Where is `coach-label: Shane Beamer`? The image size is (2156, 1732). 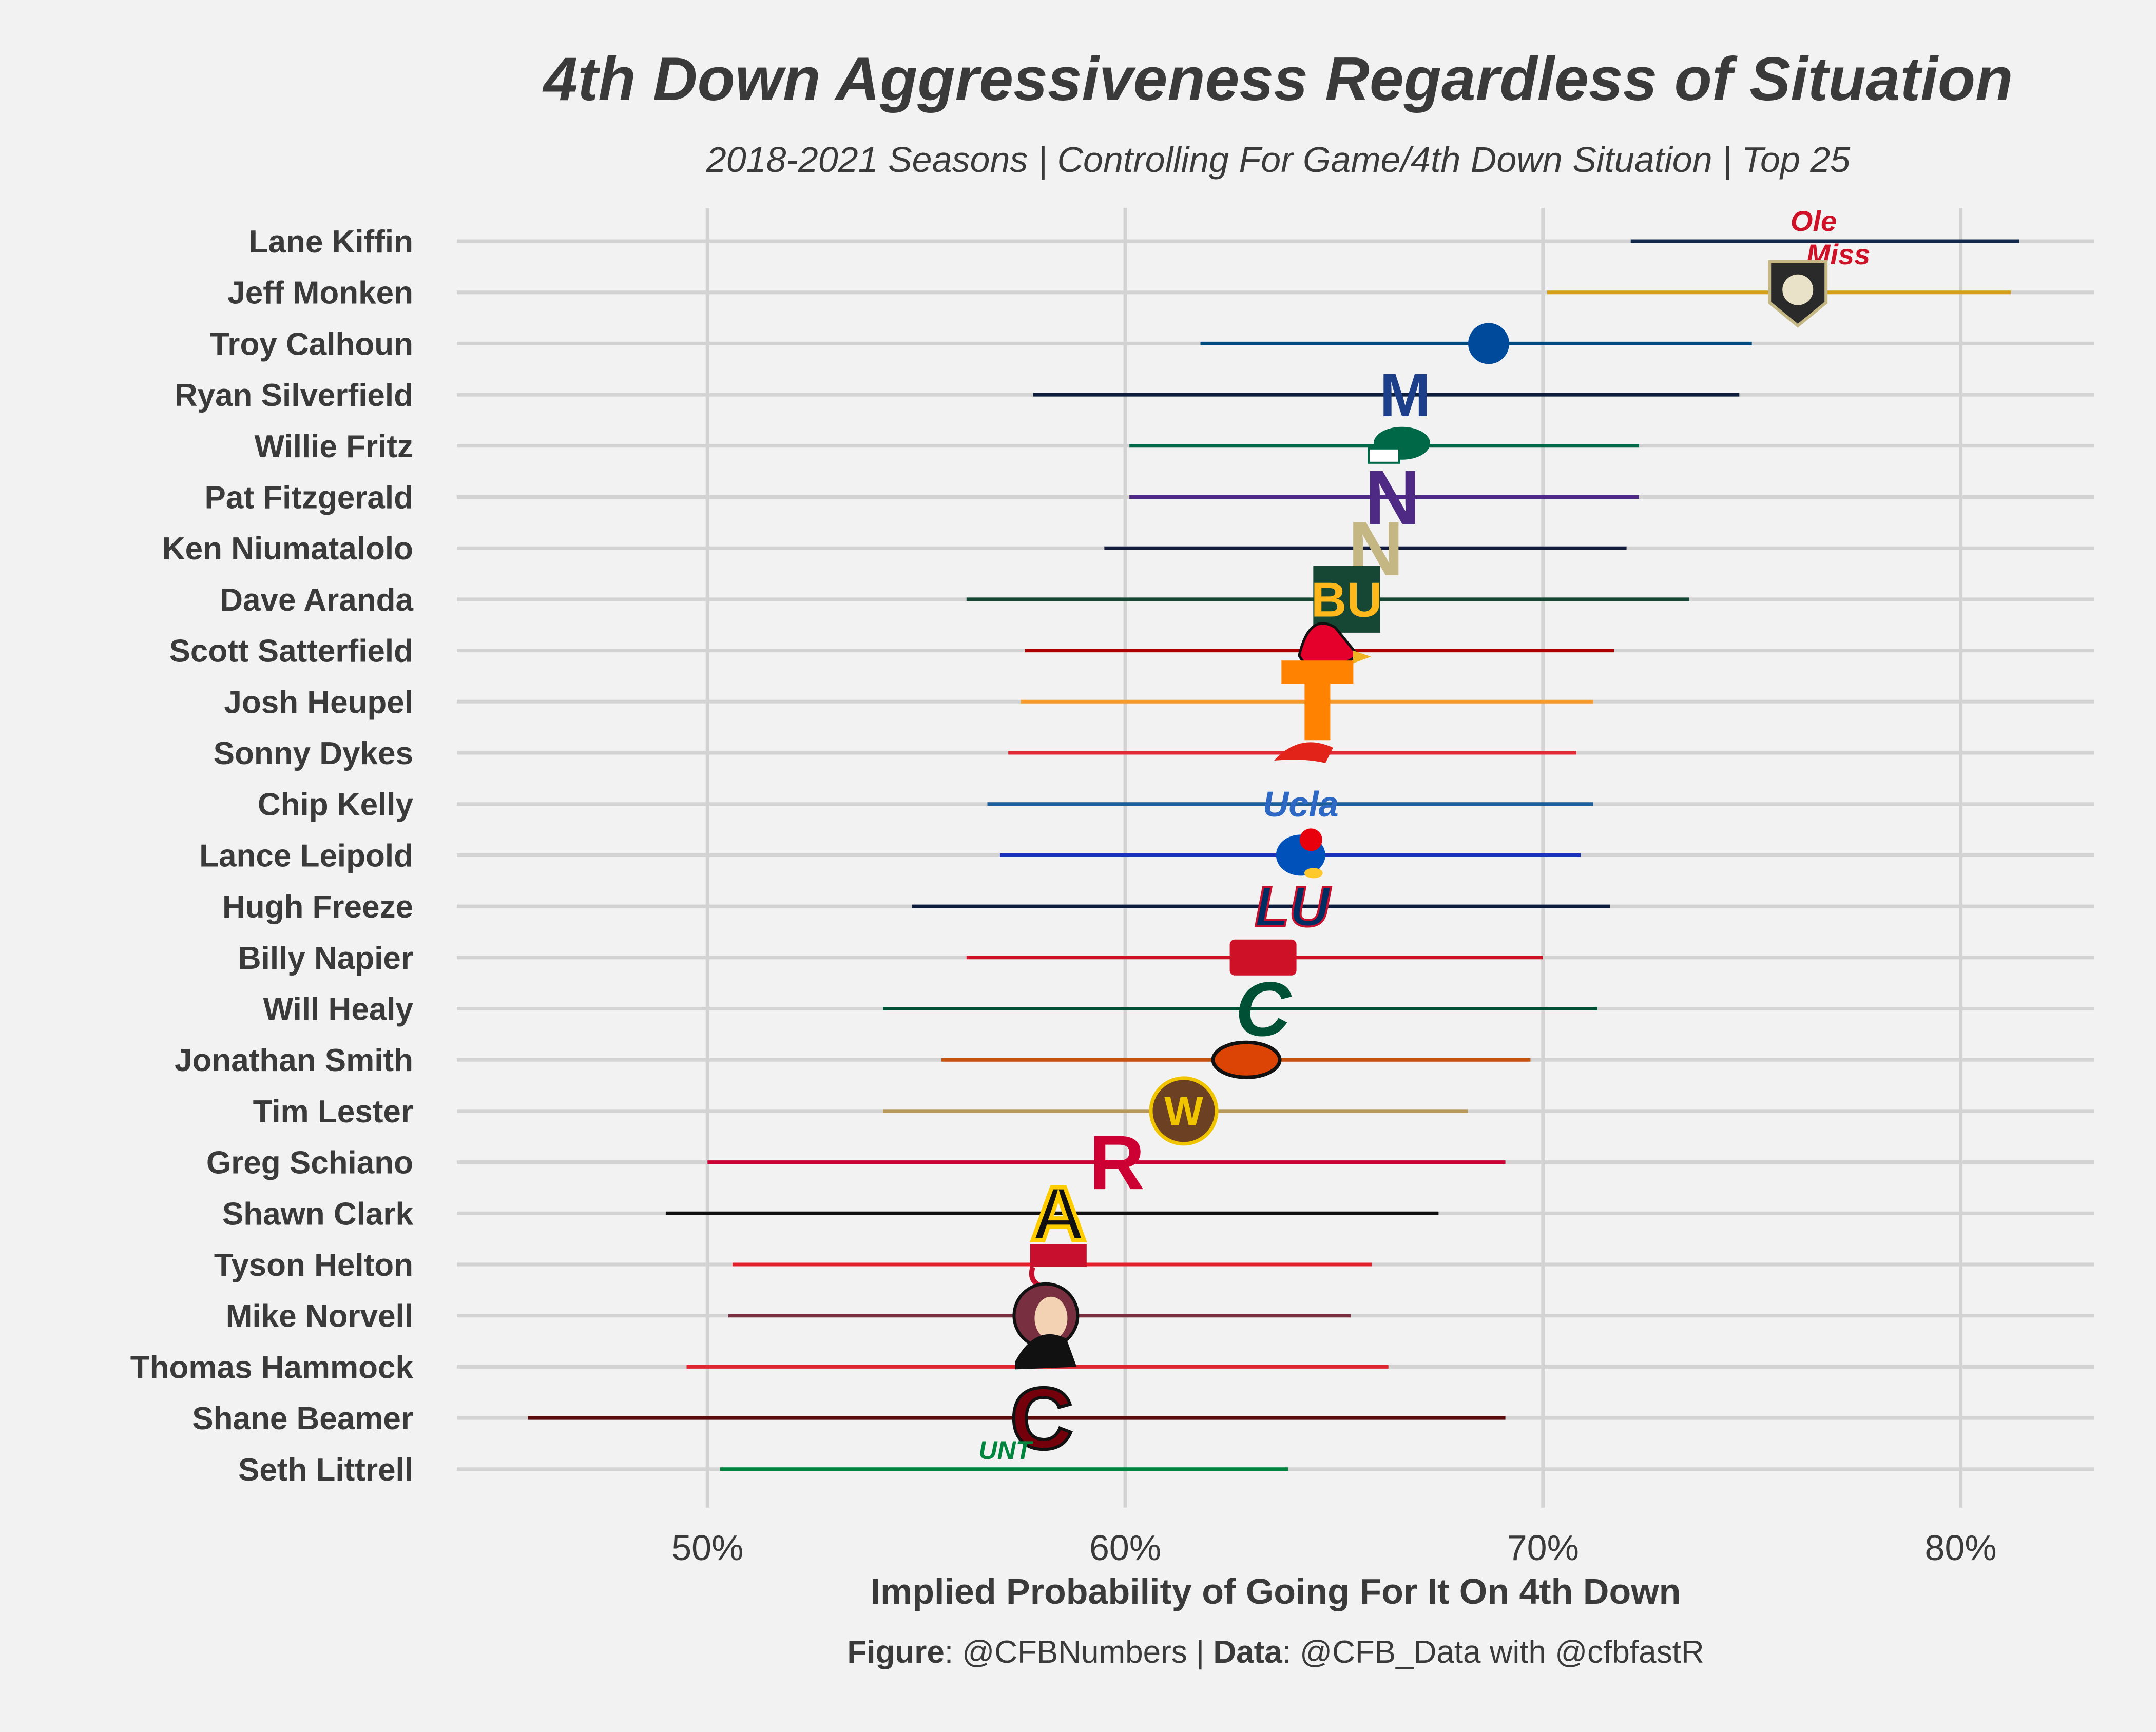
coach-label: Shane Beamer is located at coordinates (302, 1419).